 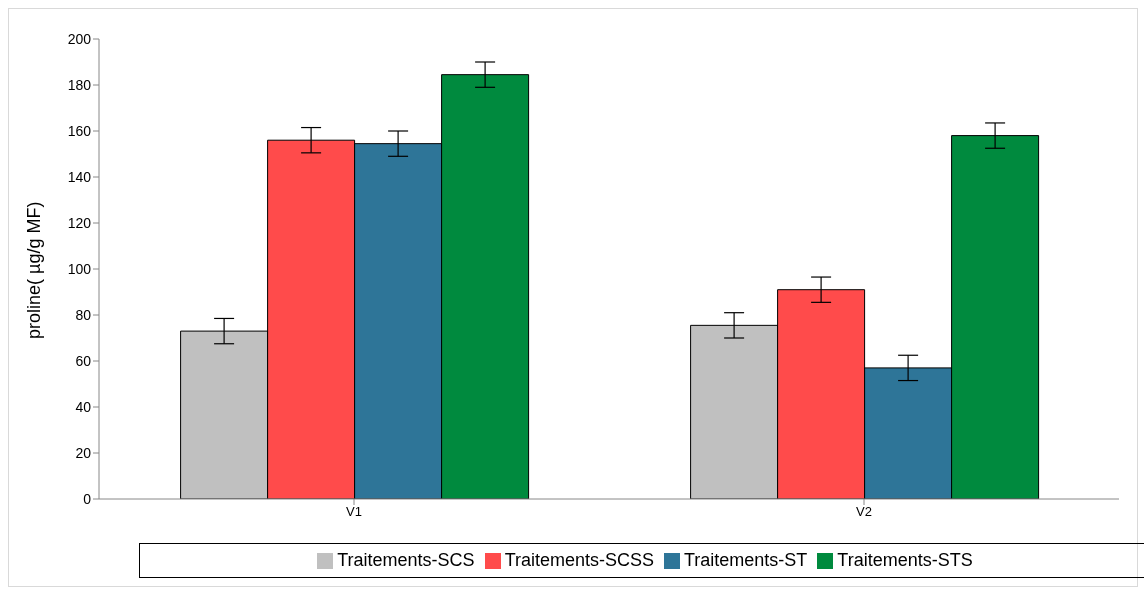 I want to click on y-tick-label: 160, so click(x=79, y=130).